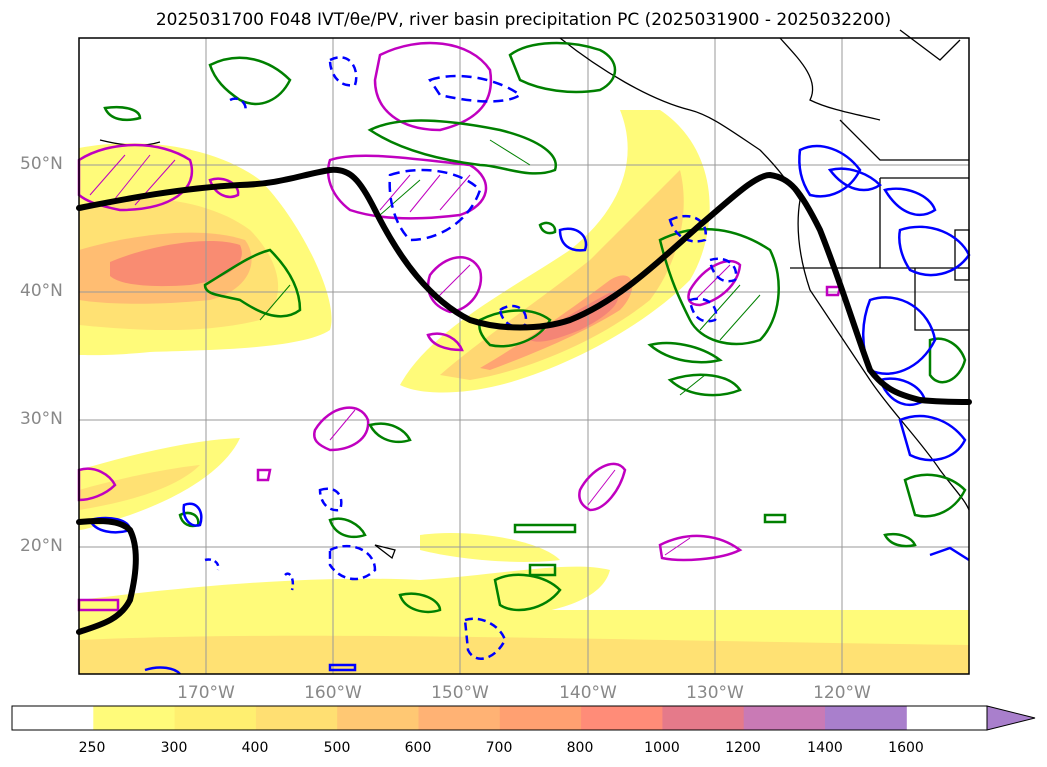  Describe the element at coordinates (460, 693) in the screenshot. I see `lon-label-150w: 150°W` at that location.